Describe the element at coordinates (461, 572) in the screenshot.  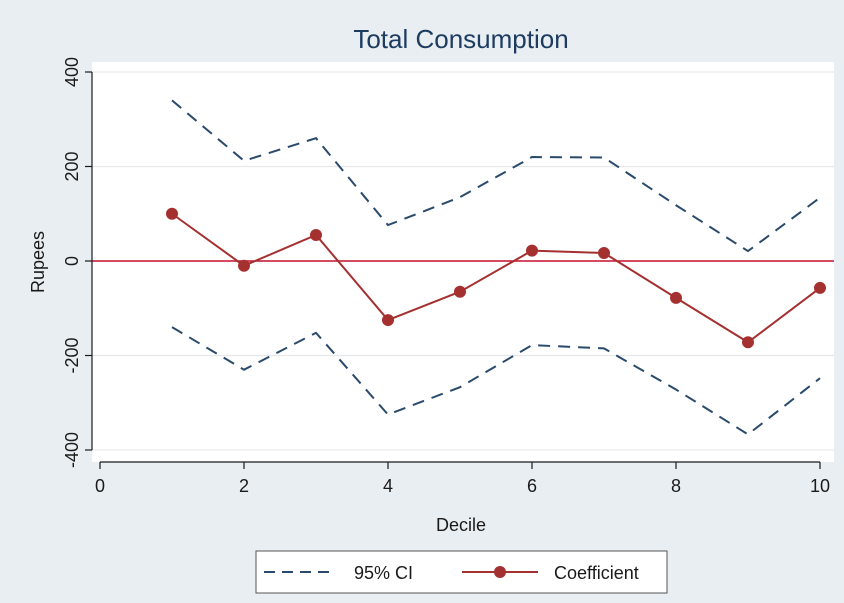
I see `legend: 95% CI Coefficient` at that location.